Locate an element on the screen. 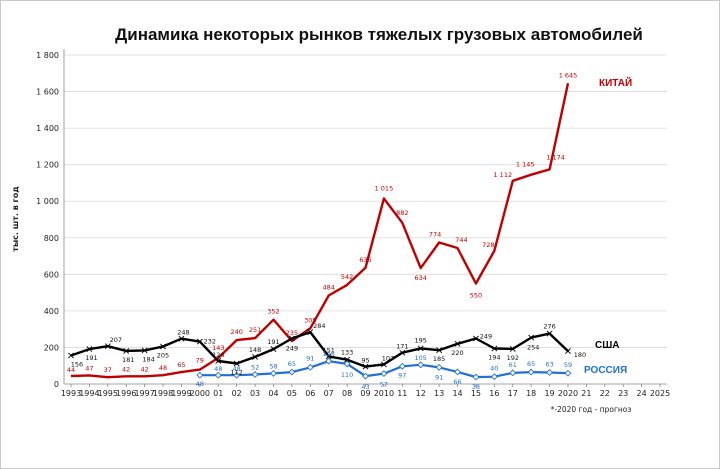 The height and width of the screenshot is (469, 720). data-label-0-2019: 1 174 is located at coordinates (555, 157).